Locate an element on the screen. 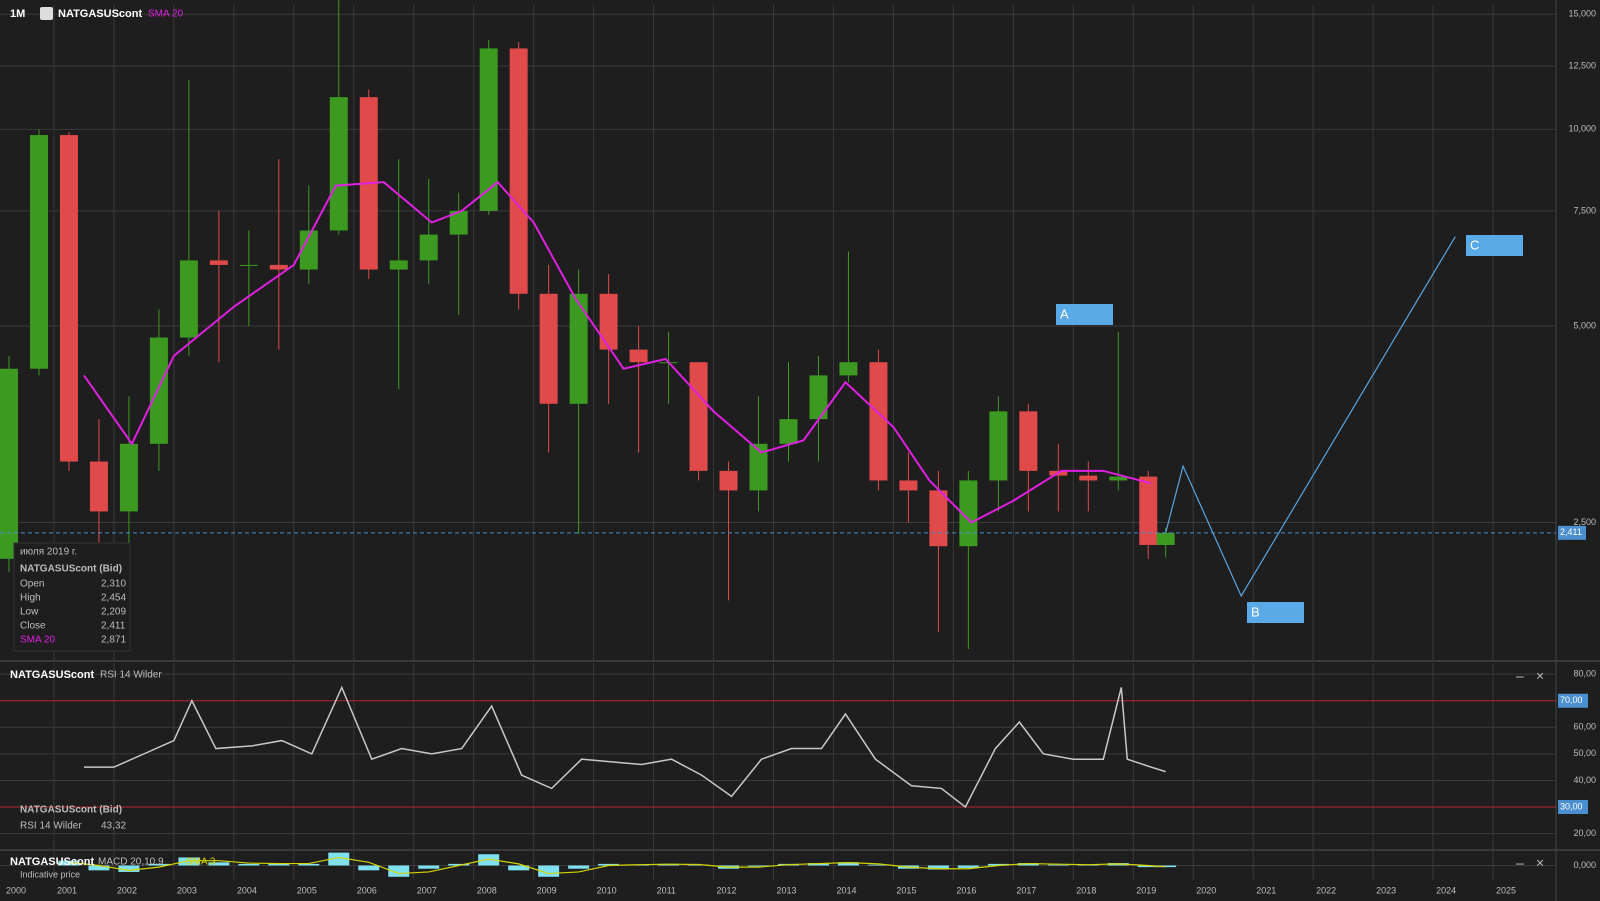  level-label: 70,00 is located at coordinates (1571, 700).